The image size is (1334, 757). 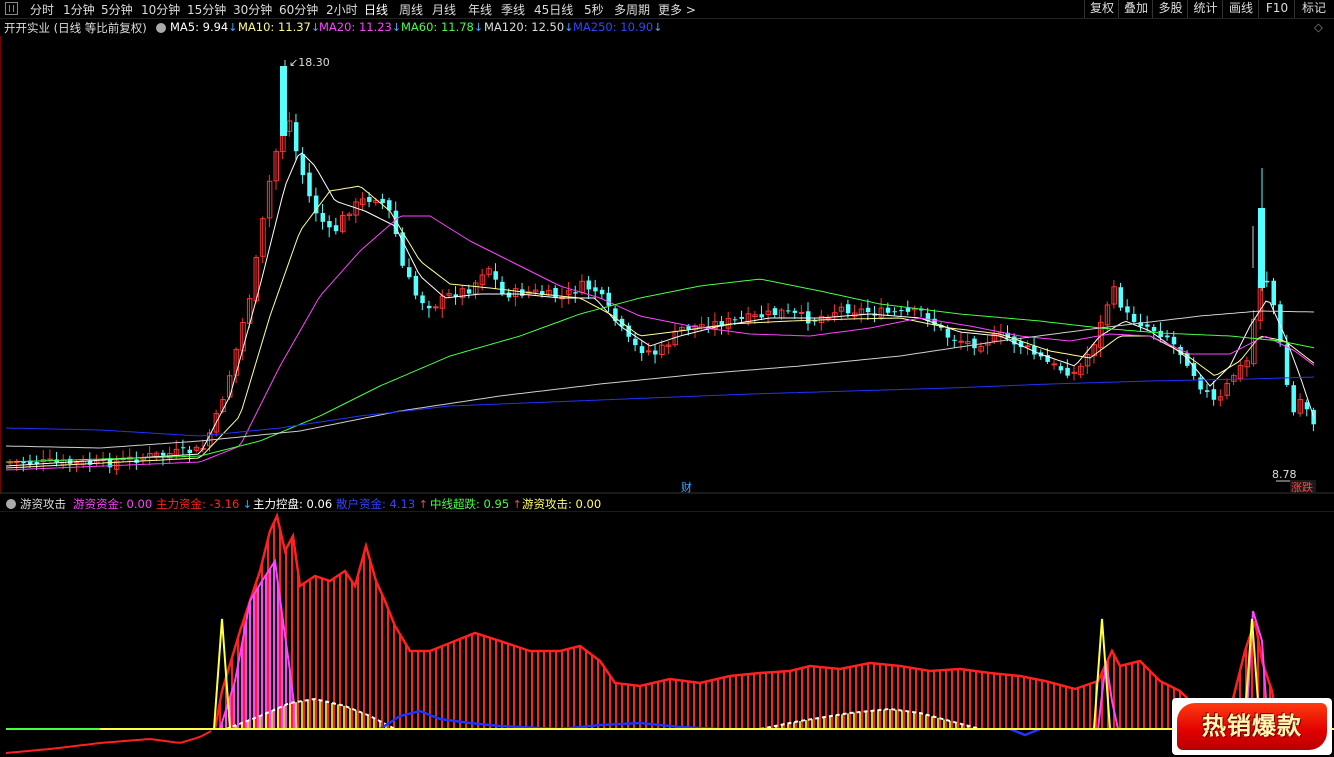 What do you see at coordinates (79, 10) in the screenshot?
I see `tab-1: 1分钟` at bounding box center [79, 10].